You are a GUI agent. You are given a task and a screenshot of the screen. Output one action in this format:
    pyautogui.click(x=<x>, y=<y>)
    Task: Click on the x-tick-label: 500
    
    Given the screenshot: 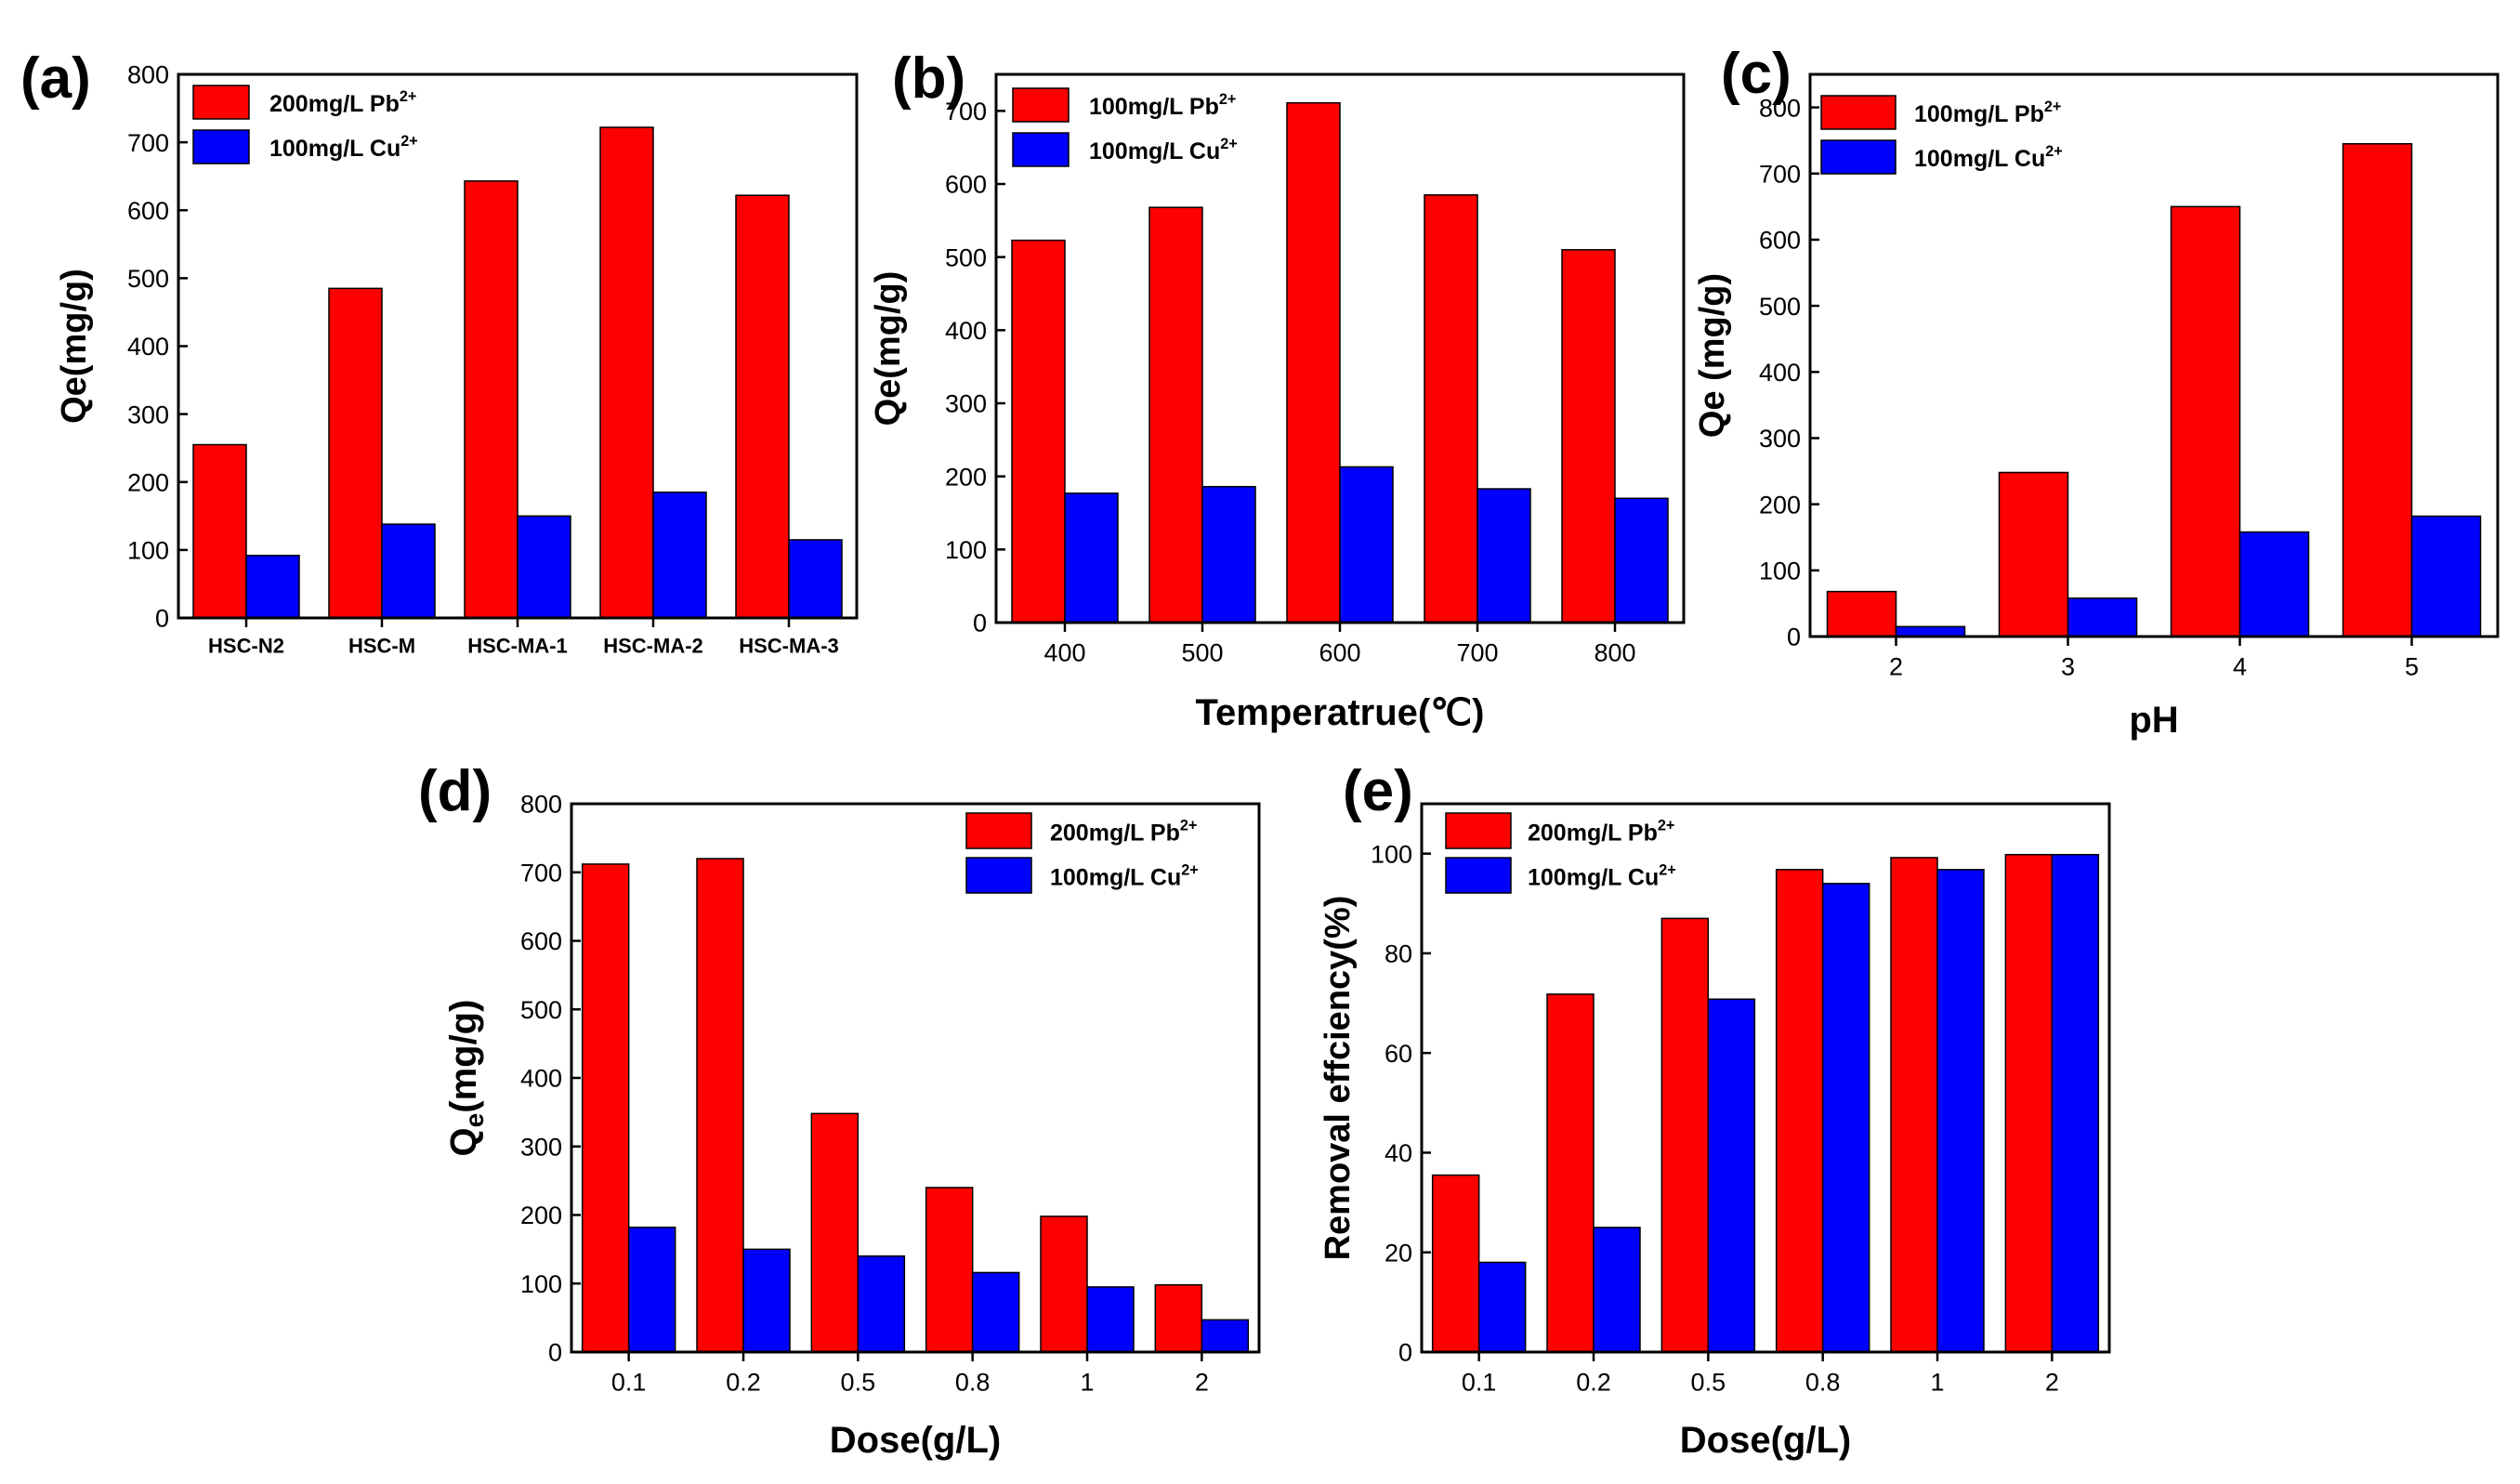 What is the action you would take?
    pyautogui.click(x=1202, y=653)
    